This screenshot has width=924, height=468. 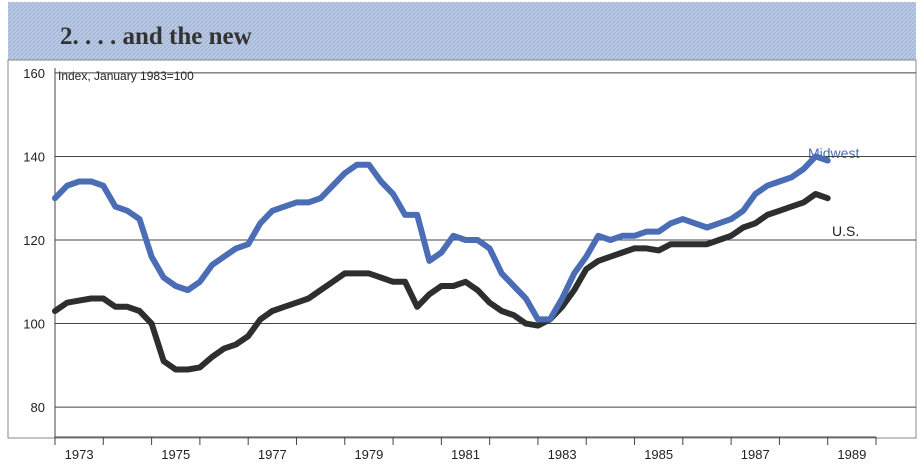 I want to click on header-band, so click(x=462, y=31).